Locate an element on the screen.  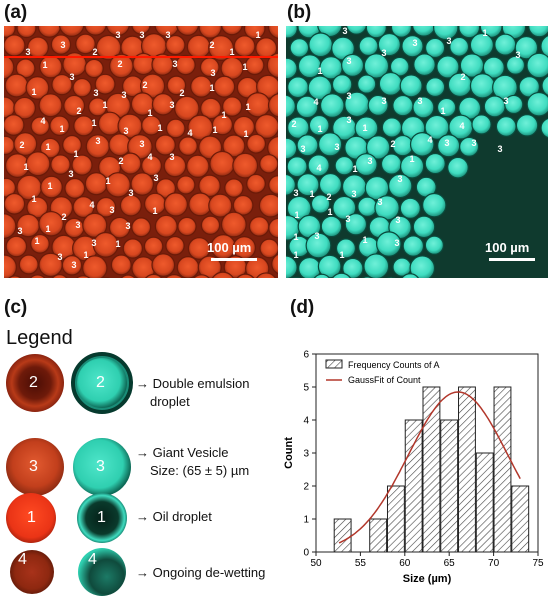
legend-entry-fit: GaussFit of Count is located at coordinates (384, 380).